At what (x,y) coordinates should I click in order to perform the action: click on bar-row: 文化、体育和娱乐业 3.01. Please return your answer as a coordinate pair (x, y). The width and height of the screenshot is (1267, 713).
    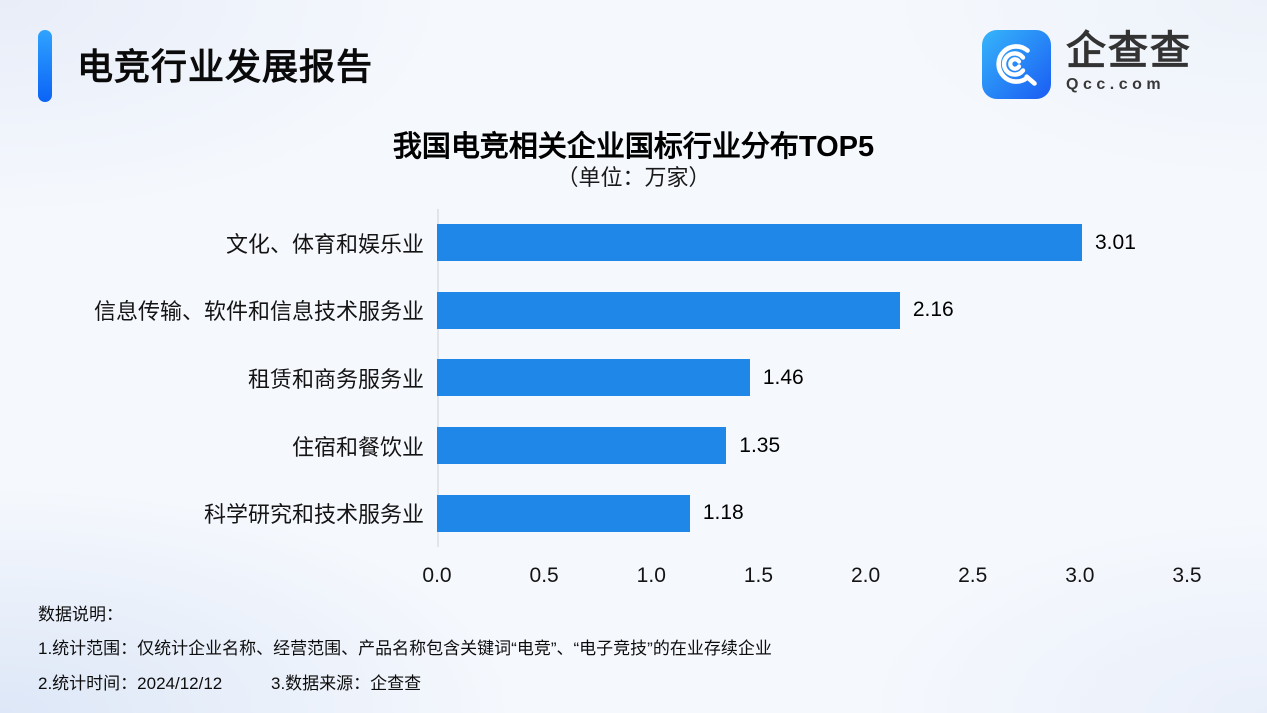
    Looking at the image, I should click on (706, 243).